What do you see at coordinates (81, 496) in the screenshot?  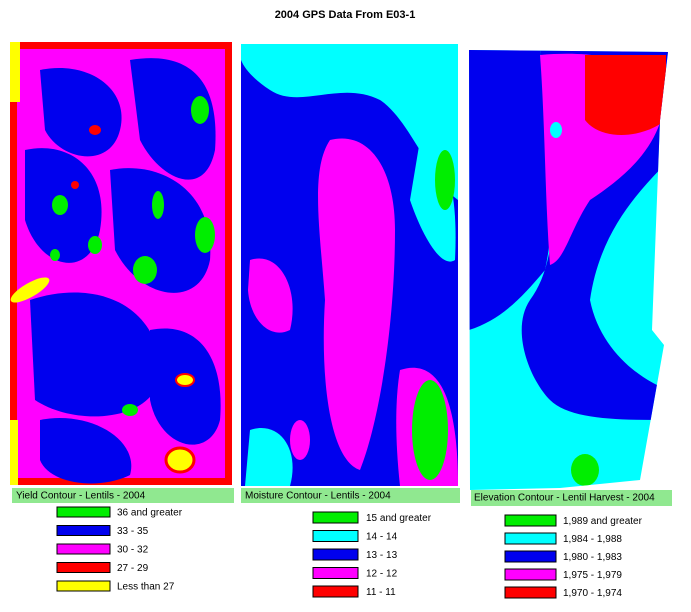 I see `panel-label: Yield Contour - Lentils - 2004` at bounding box center [81, 496].